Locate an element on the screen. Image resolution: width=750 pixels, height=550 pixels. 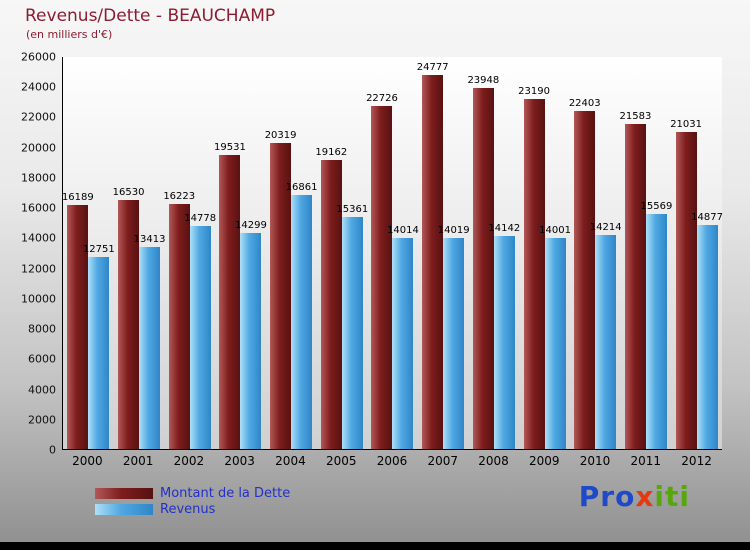
legend-swatch-revenus is located at coordinates (124, 509).